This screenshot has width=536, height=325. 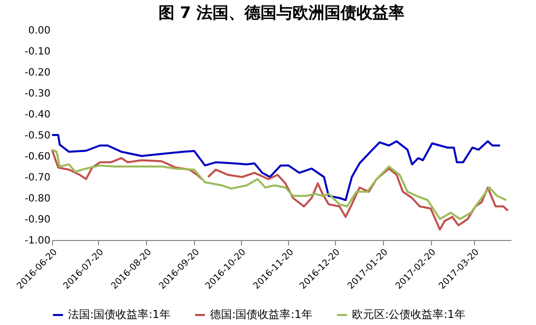 What do you see at coordinates (37, 199) in the screenshot?
I see `y-tick-label: -0.80` at bounding box center [37, 199].